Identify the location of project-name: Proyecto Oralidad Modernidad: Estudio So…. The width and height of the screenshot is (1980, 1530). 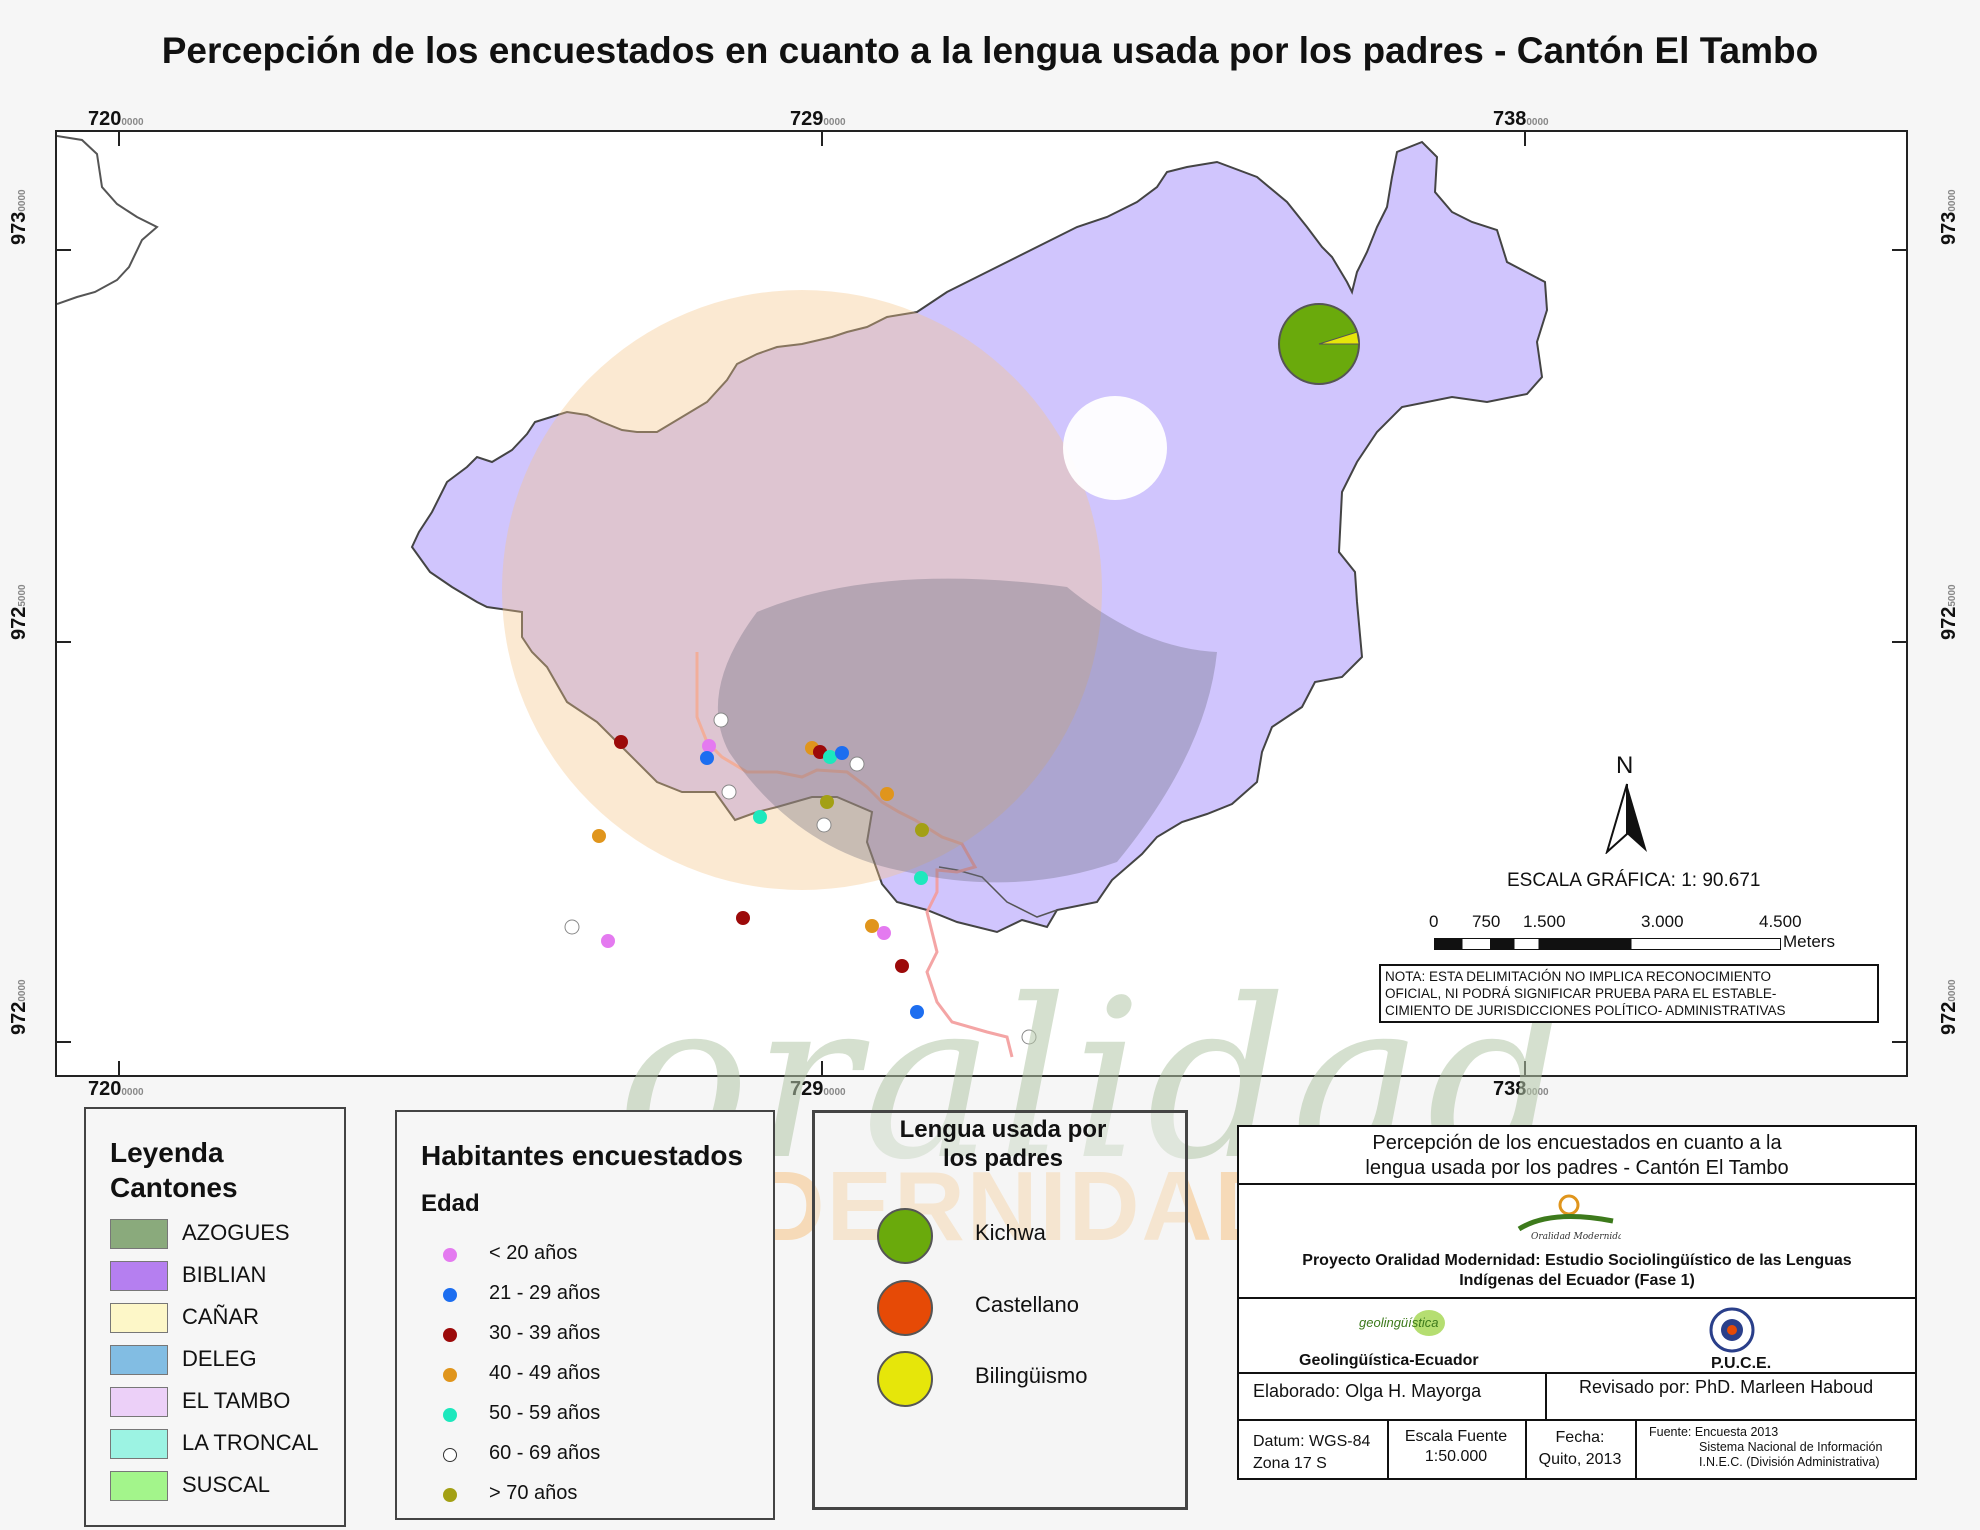
(1577, 1270).